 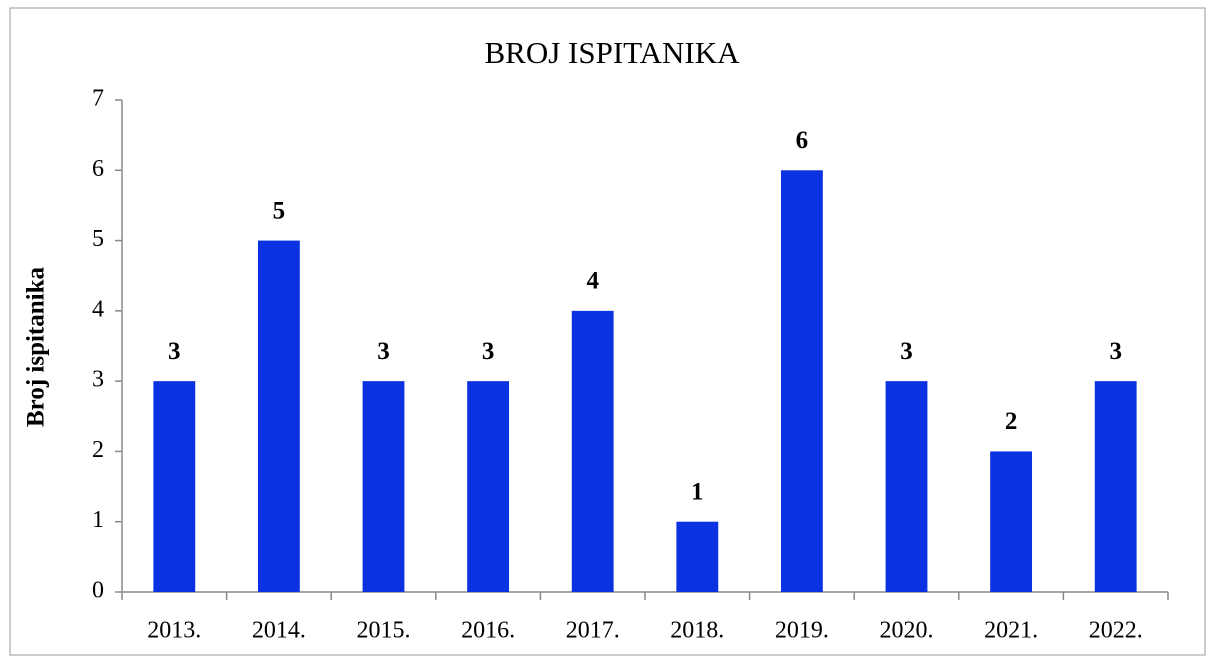 I want to click on y-tick-label: 1, so click(x=98, y=520).